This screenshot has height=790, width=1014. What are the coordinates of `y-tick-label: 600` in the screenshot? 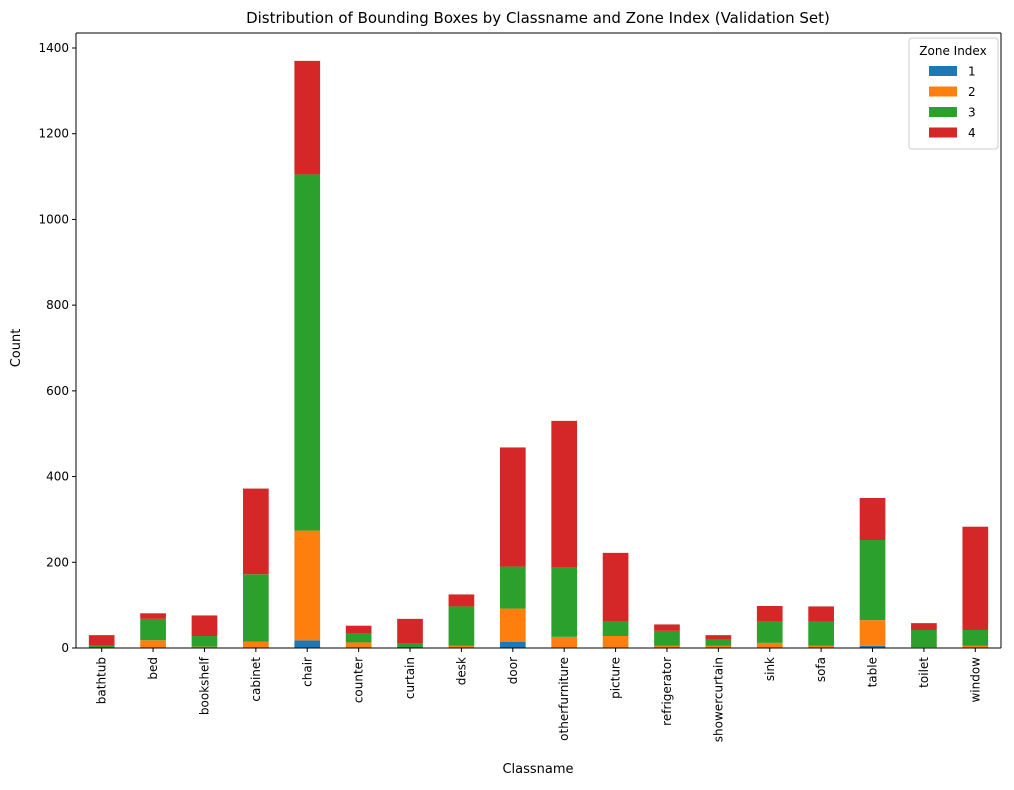 It's located at (57, 391).